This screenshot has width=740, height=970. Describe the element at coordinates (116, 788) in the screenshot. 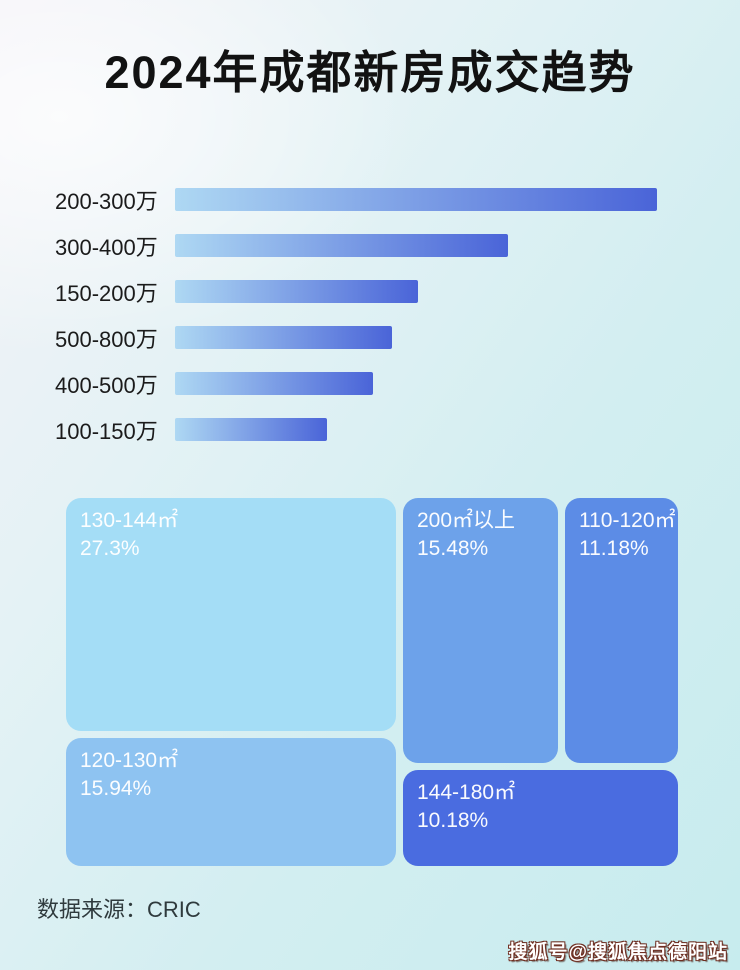

I see `tile-percent: 15.94%` at that location.